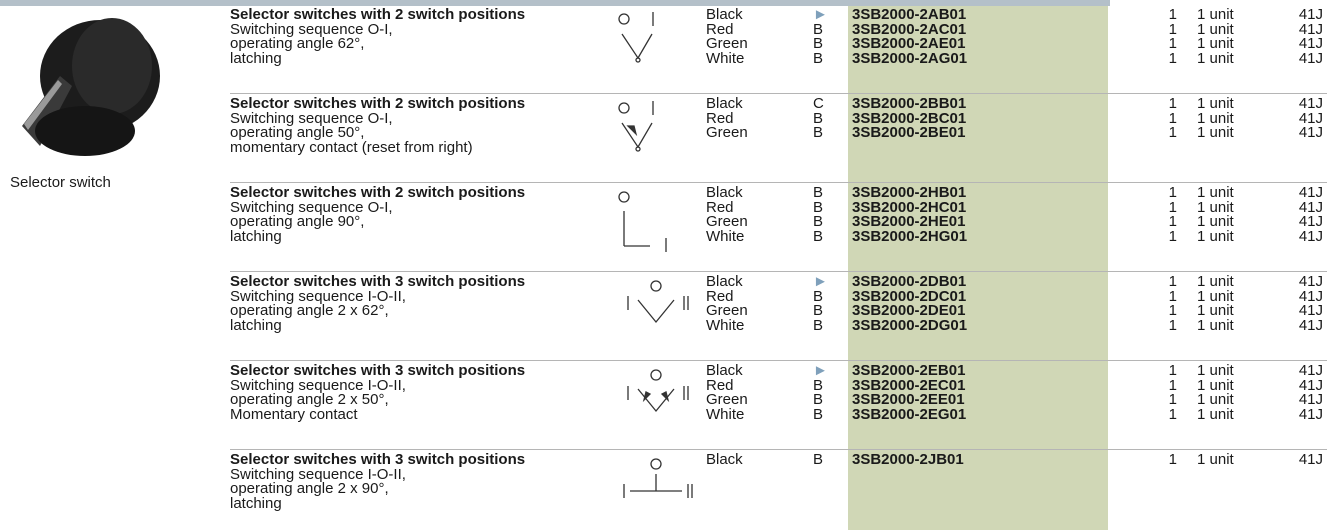 This screenshot has width=1327, height=530. I want to click on group-description: operating angle 2 x 62°,, so click(309, 311).